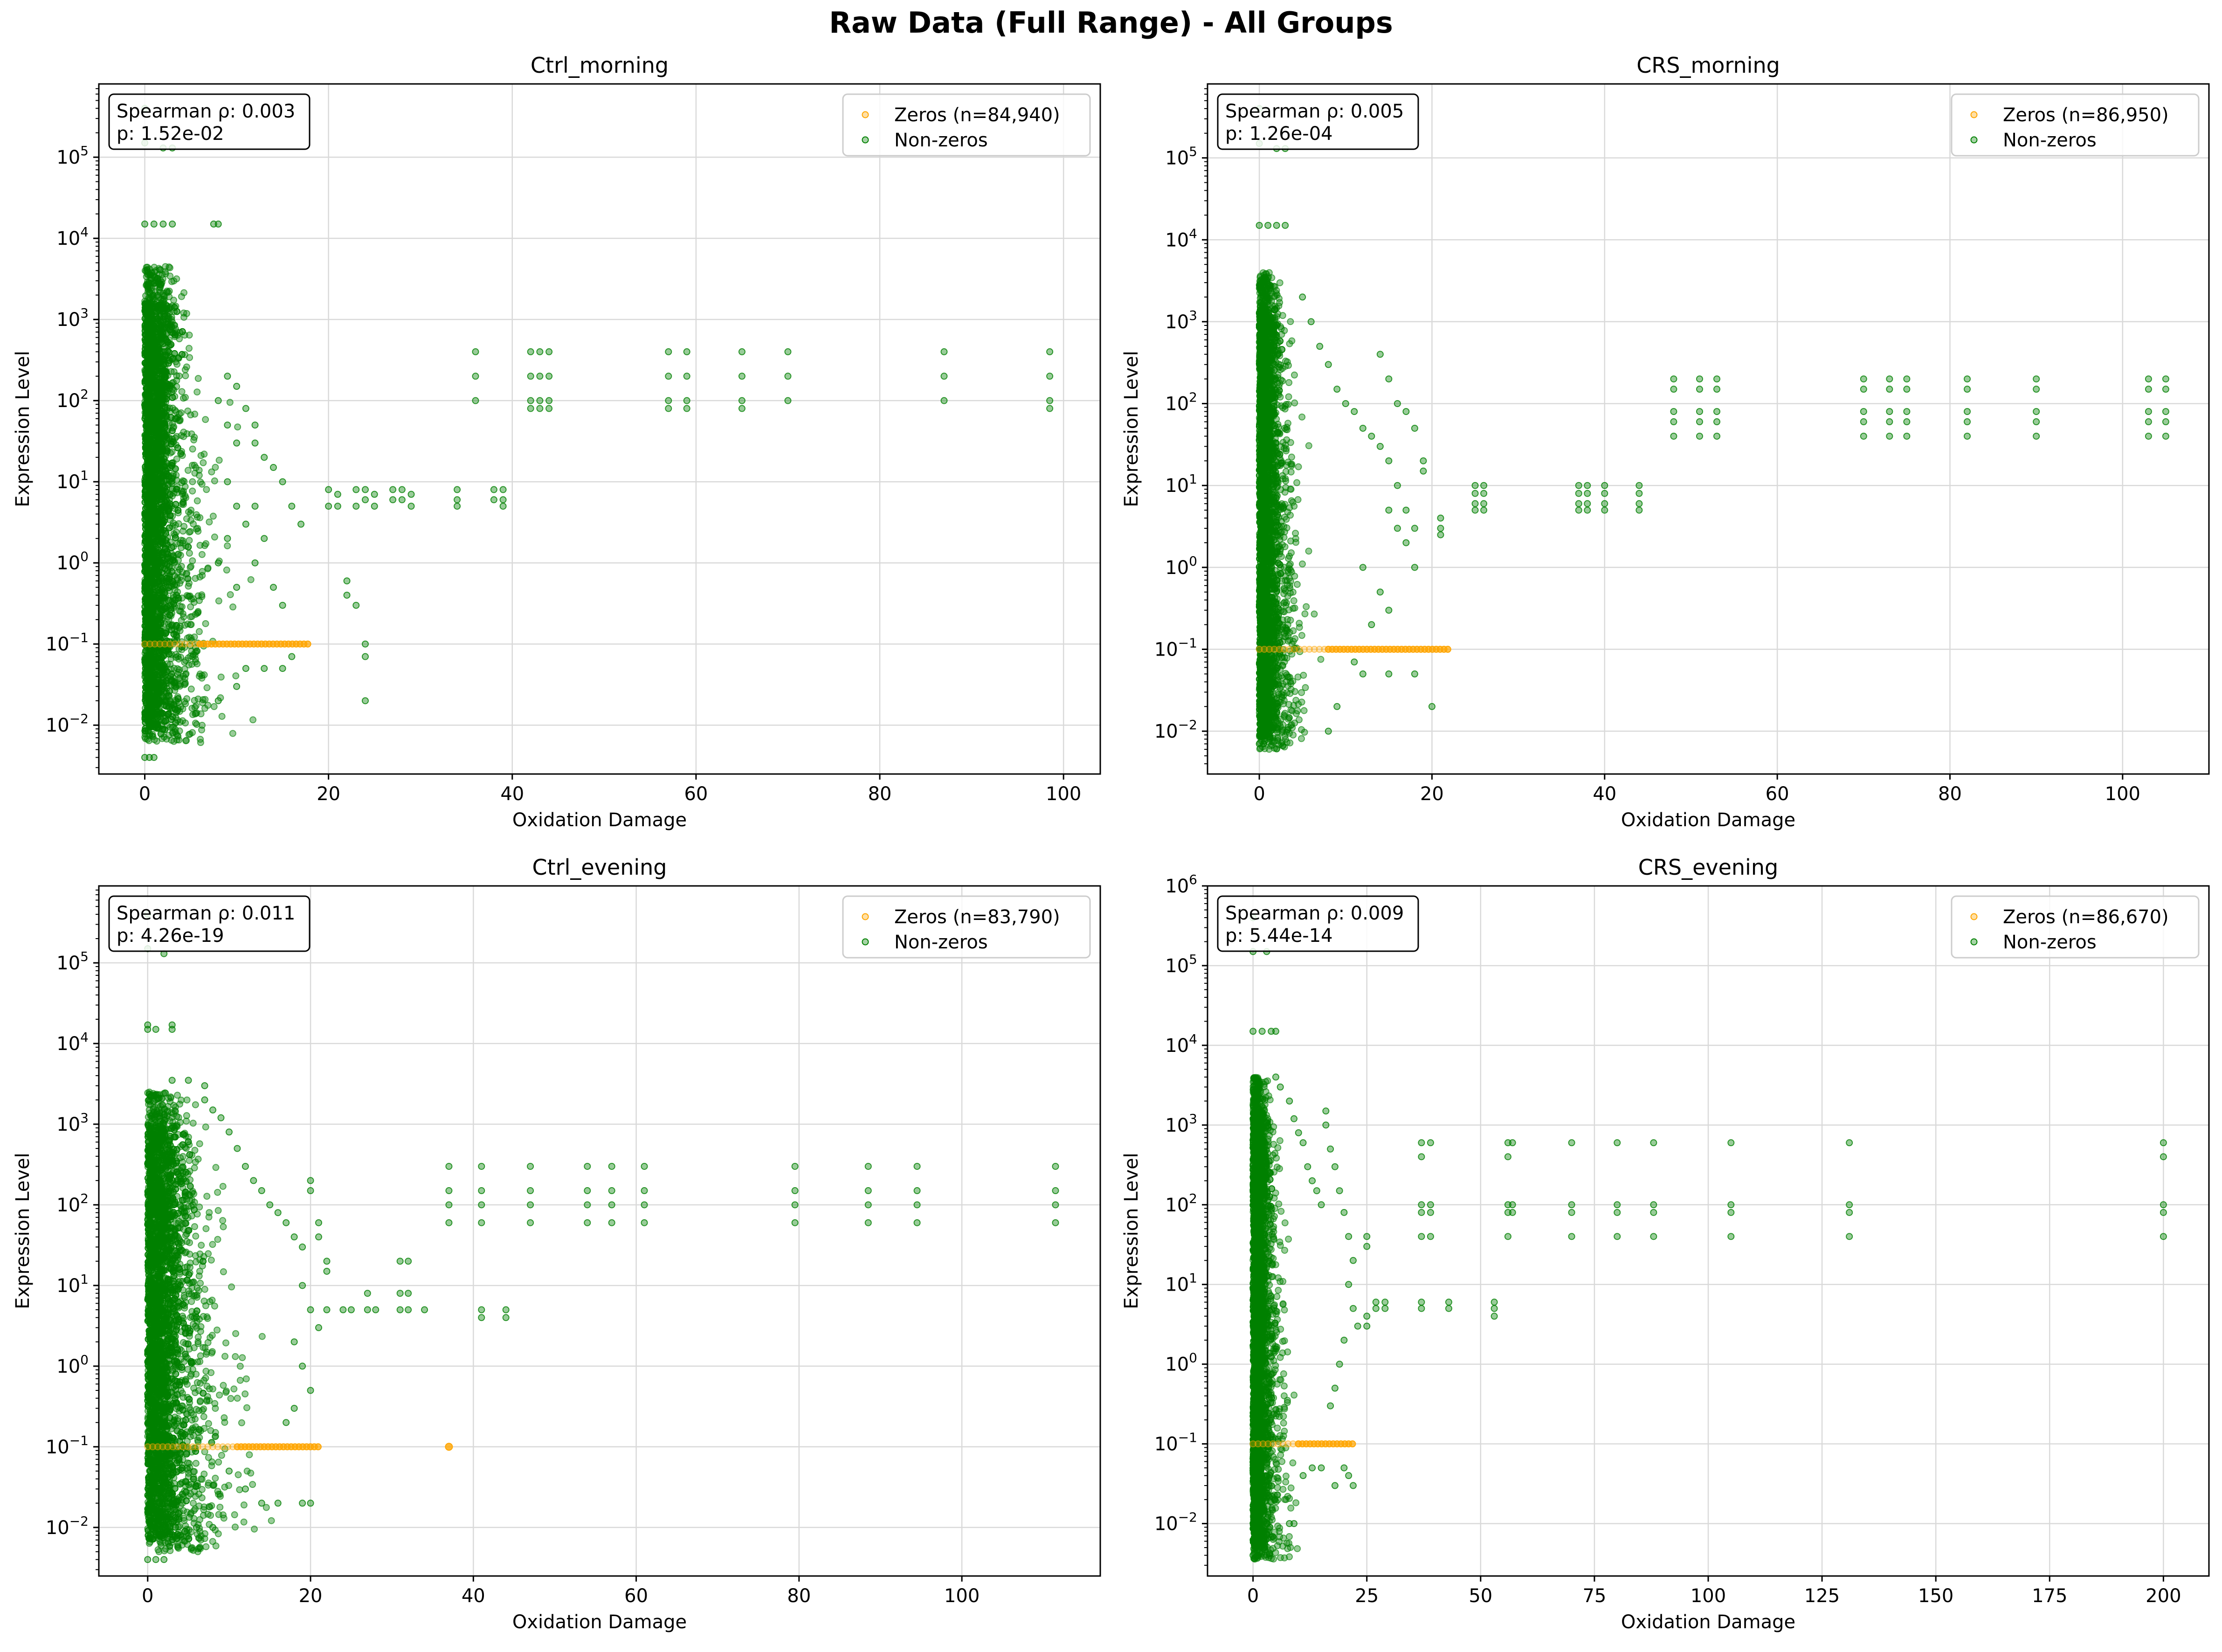  I want to click on y-tick-label: 105, so click(72, 155).